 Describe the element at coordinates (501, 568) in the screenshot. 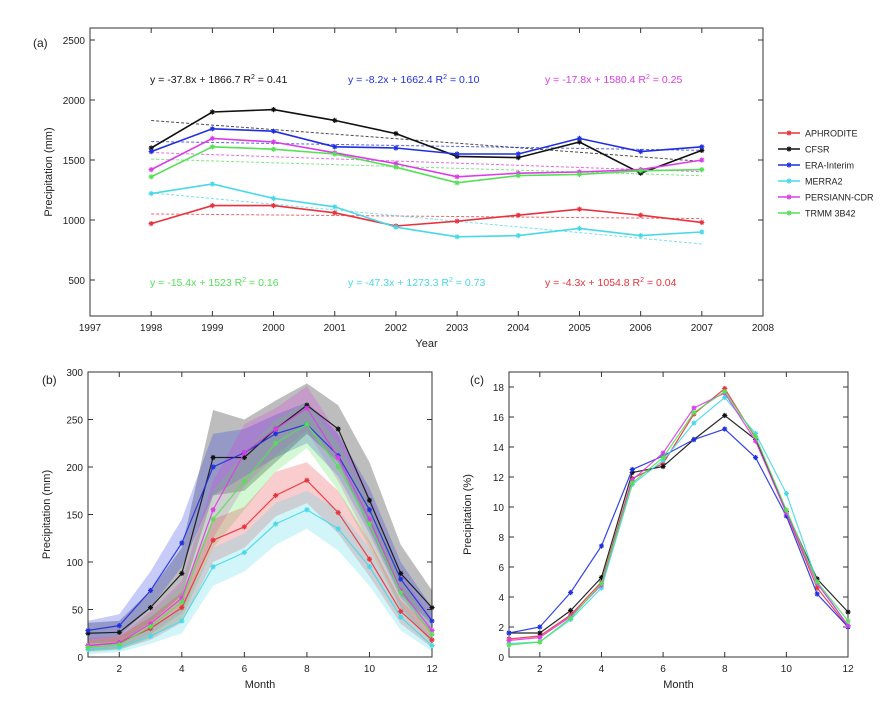

I see `y-tick-label: 6` at that location.